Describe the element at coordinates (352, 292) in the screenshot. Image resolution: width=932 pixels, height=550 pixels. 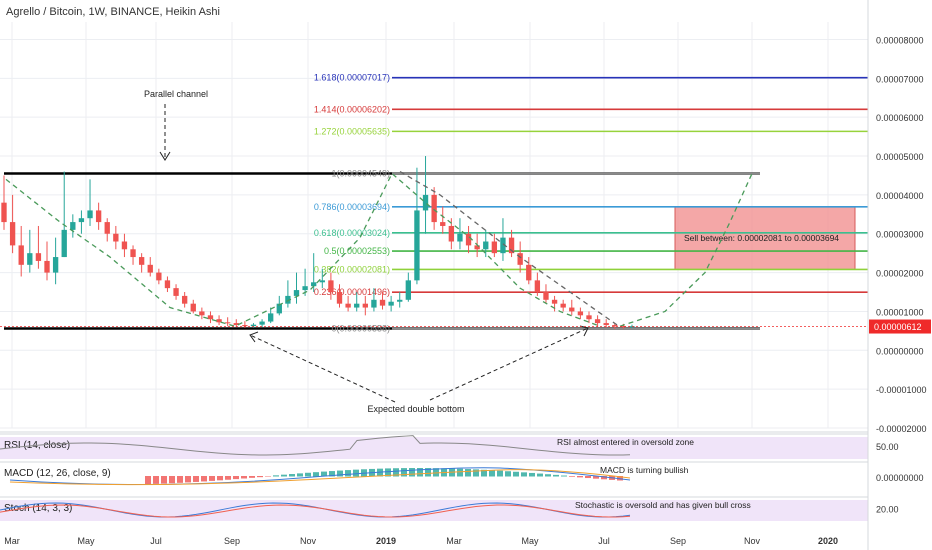
I see `fib-label-0.236: 0.236(0.00001496)` at that location.